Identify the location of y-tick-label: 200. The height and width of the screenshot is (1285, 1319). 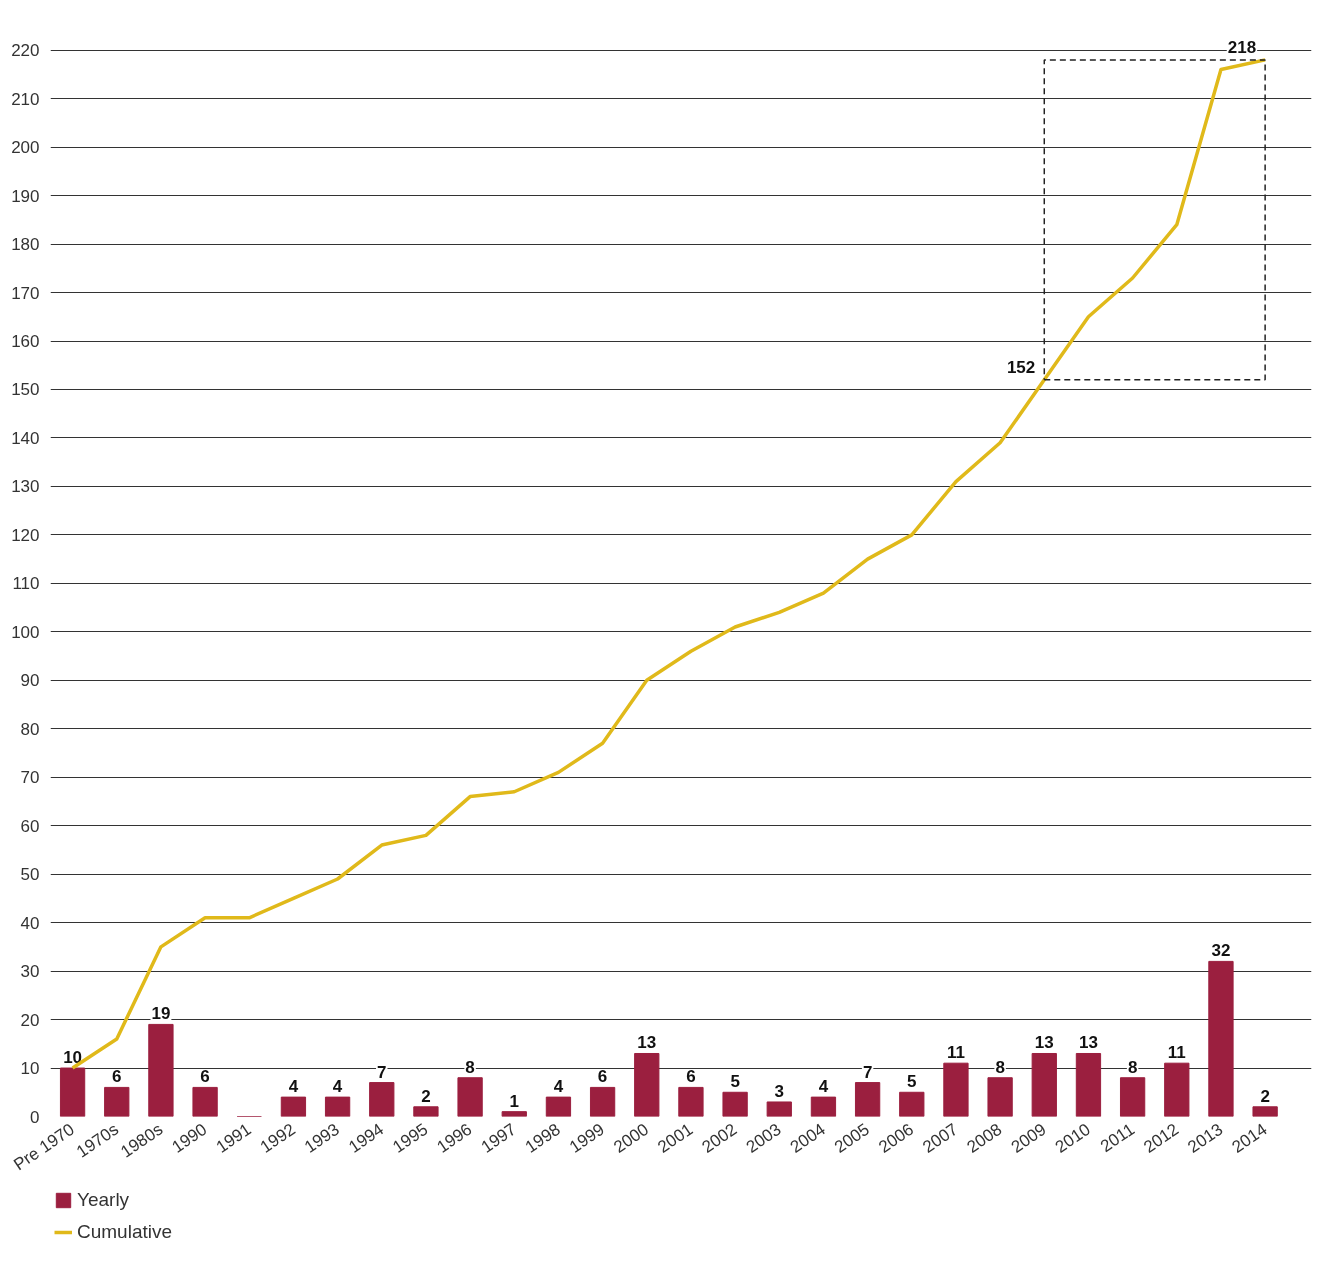
(25, 148).